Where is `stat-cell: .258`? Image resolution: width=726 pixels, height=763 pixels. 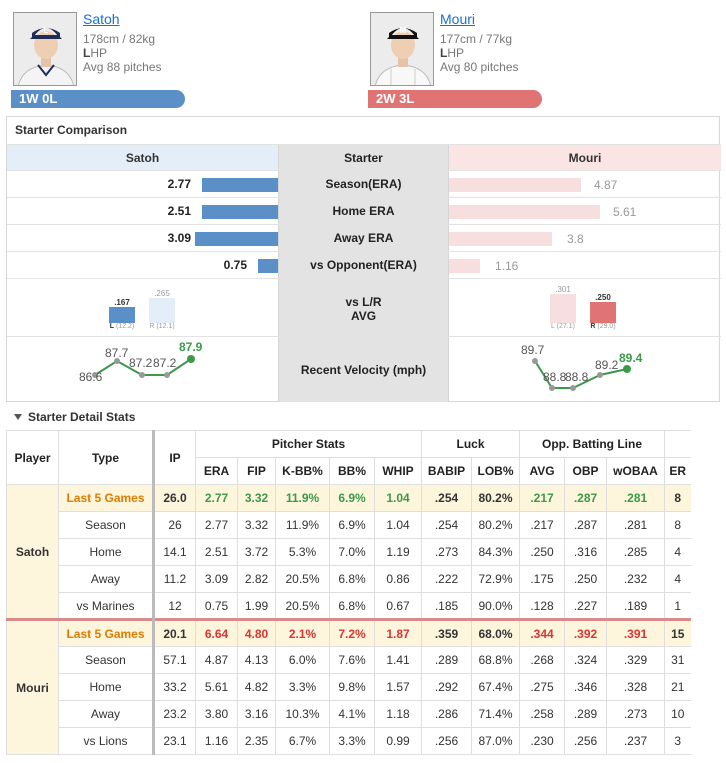 stat-cell: .258 is located at coordinates (542, 714).